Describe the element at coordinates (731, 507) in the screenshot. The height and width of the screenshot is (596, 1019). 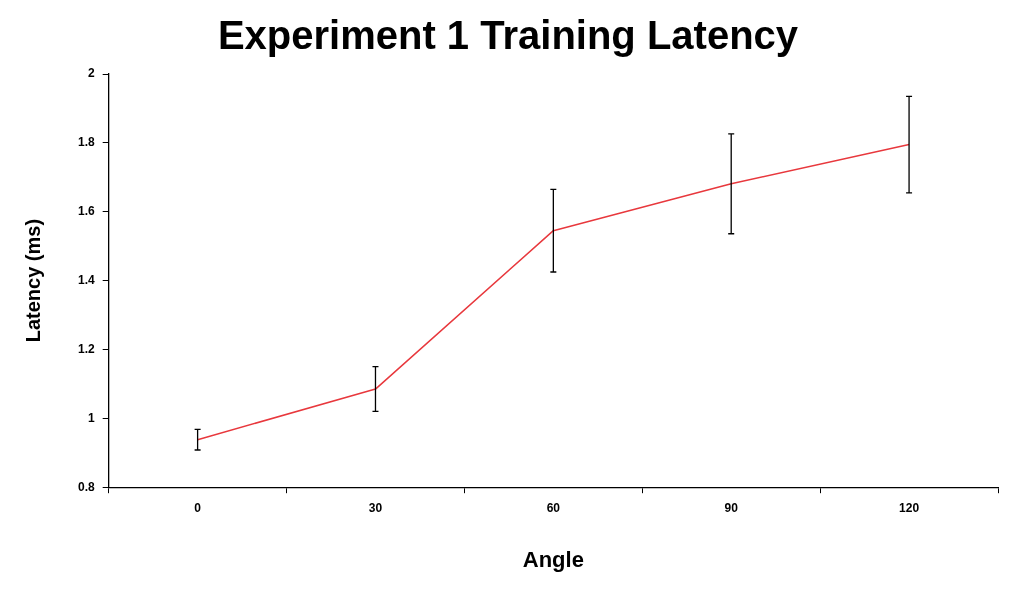
I see `x-tick-label: 90` at that location.